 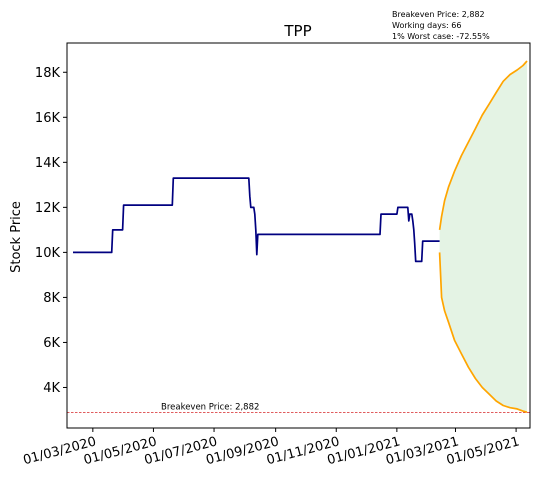 What do you see at coordinates (48, 253) in the screenshot?
I see `y-tick-label: 10K` at bounding box center [48, 253].